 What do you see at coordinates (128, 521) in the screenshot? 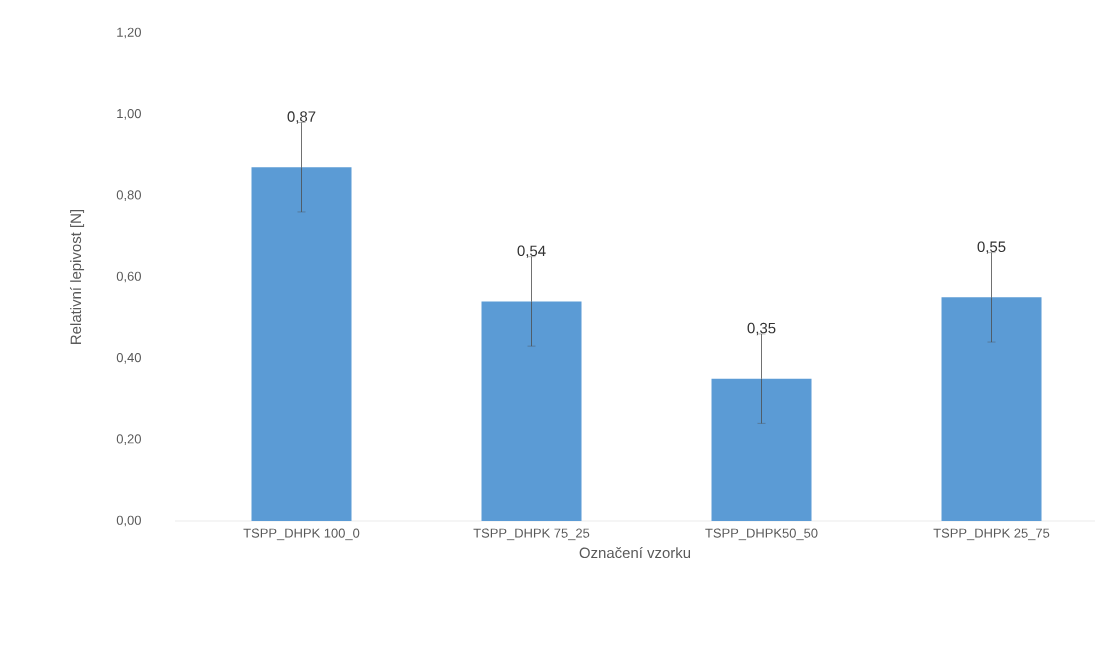
I see `y-tick-label: 0,00` at bounding box center [128, 521].